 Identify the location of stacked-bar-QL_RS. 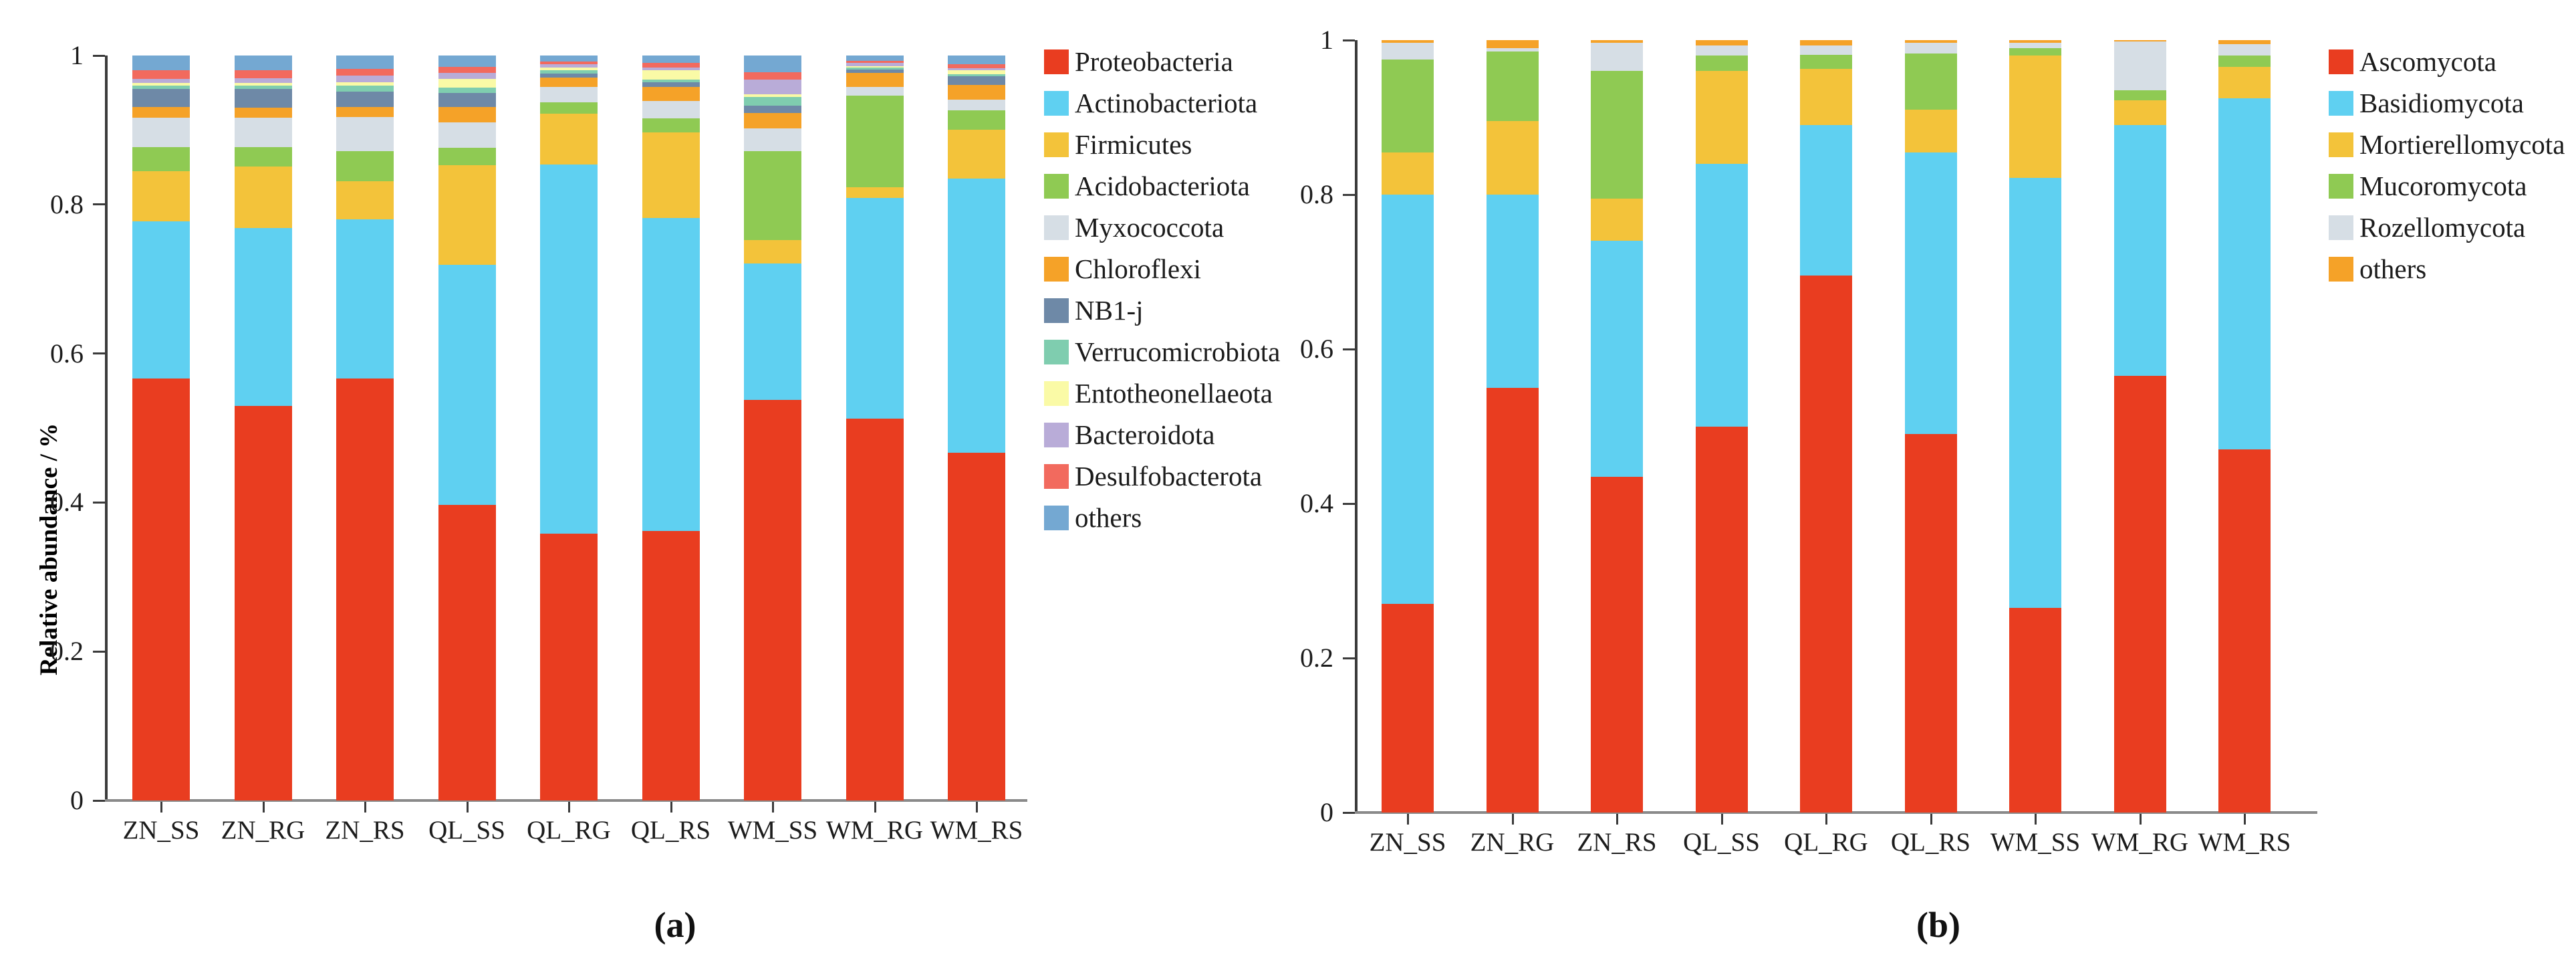
(1931, 426).